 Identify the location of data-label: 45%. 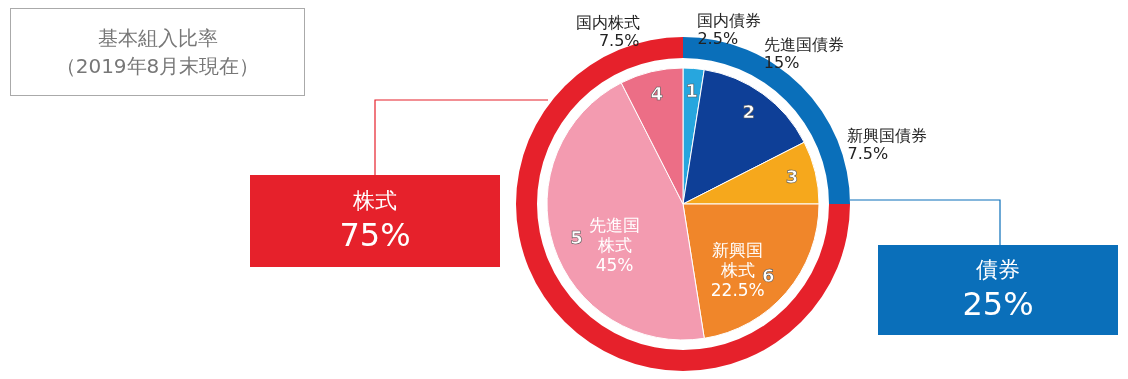
(614, 265).